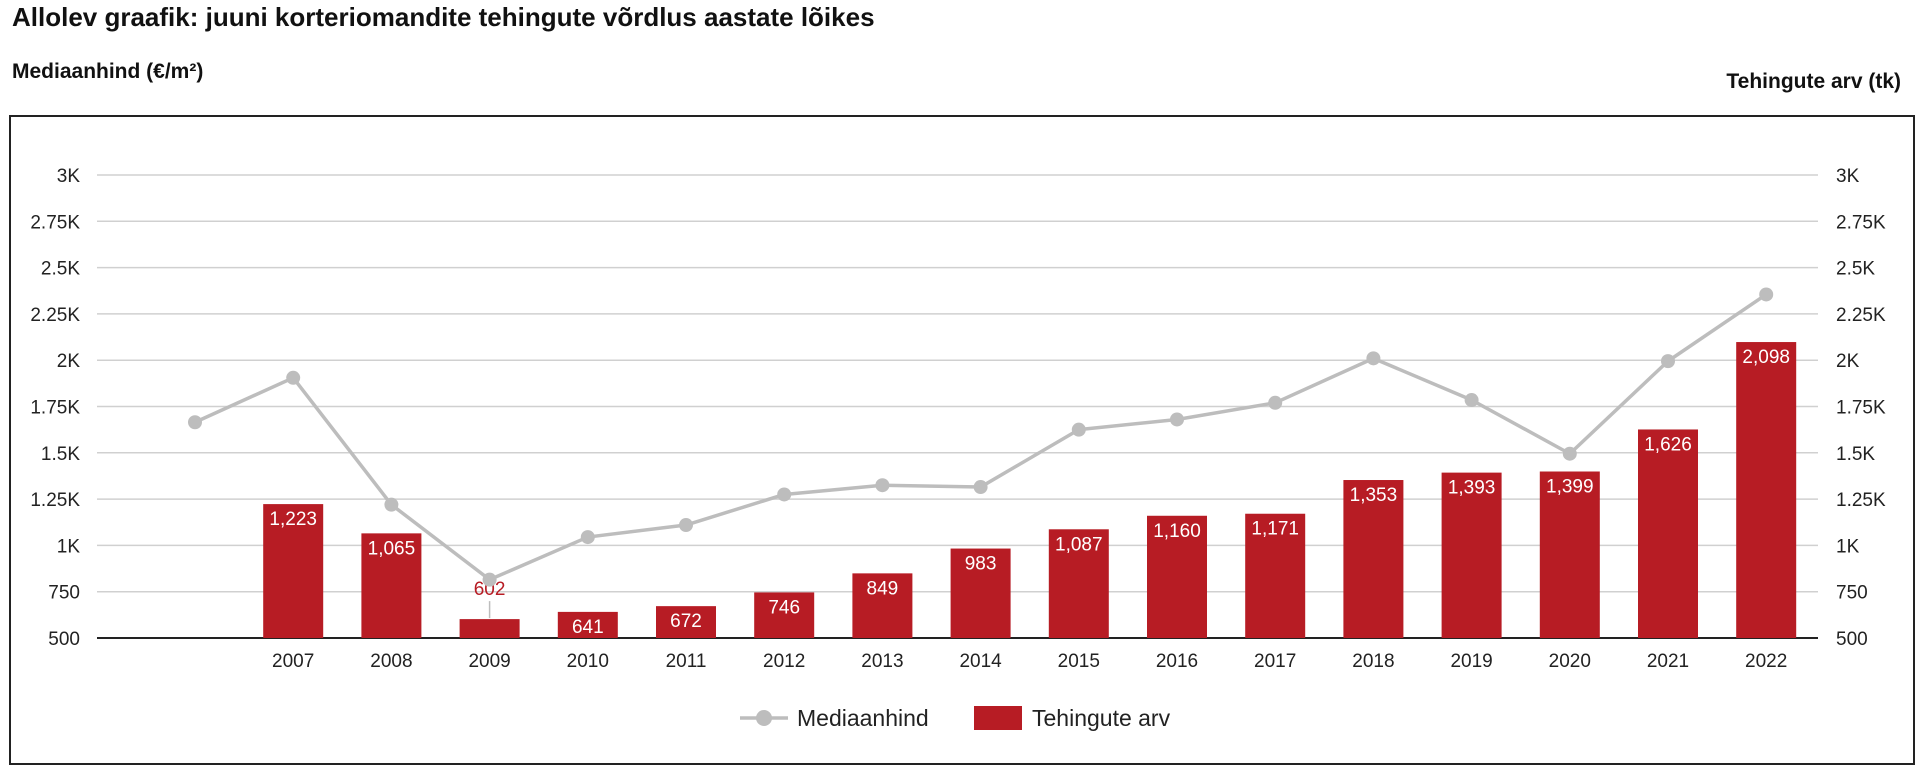 Image resolution: width=1920 pixels, height=771 pixels. Describe the element at coordinates (69, 546) in the screenshot. I see `y-tick-label-left: 1K` at that location.